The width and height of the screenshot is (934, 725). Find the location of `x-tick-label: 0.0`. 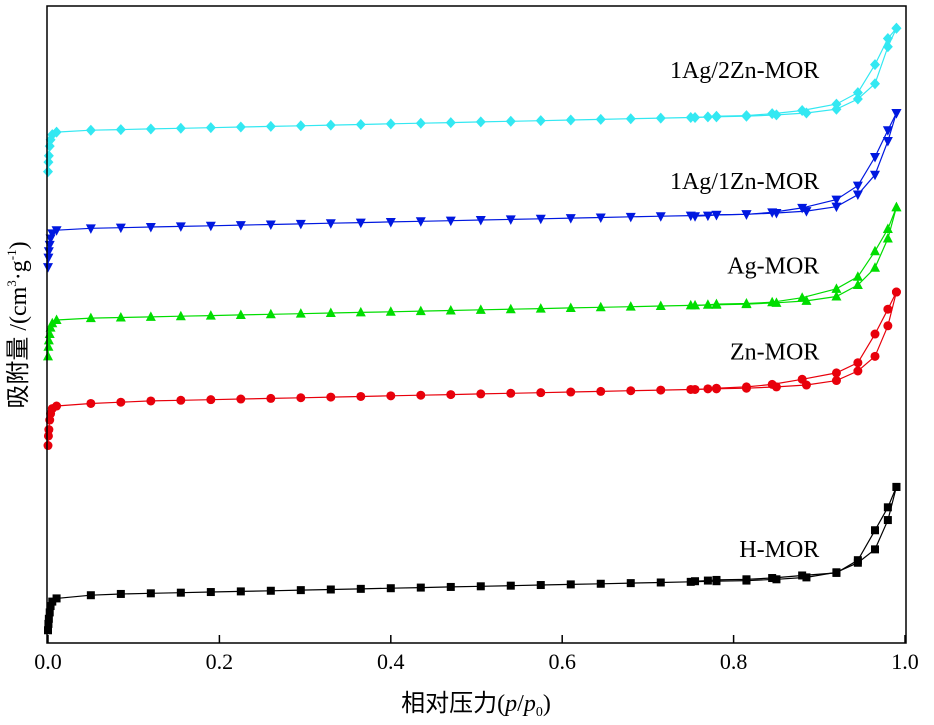

x-tick-label: 0.0 is located at coordinates (48, 661).